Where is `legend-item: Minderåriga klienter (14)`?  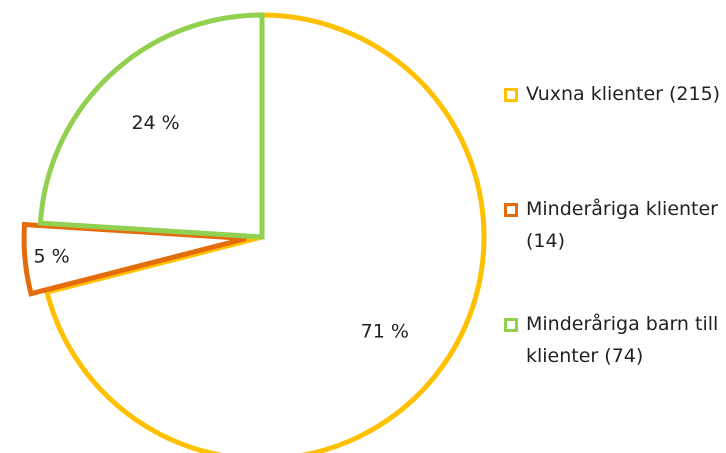
legend-item: Minderåriga klienter (14) is located at coordinates (611, 225).